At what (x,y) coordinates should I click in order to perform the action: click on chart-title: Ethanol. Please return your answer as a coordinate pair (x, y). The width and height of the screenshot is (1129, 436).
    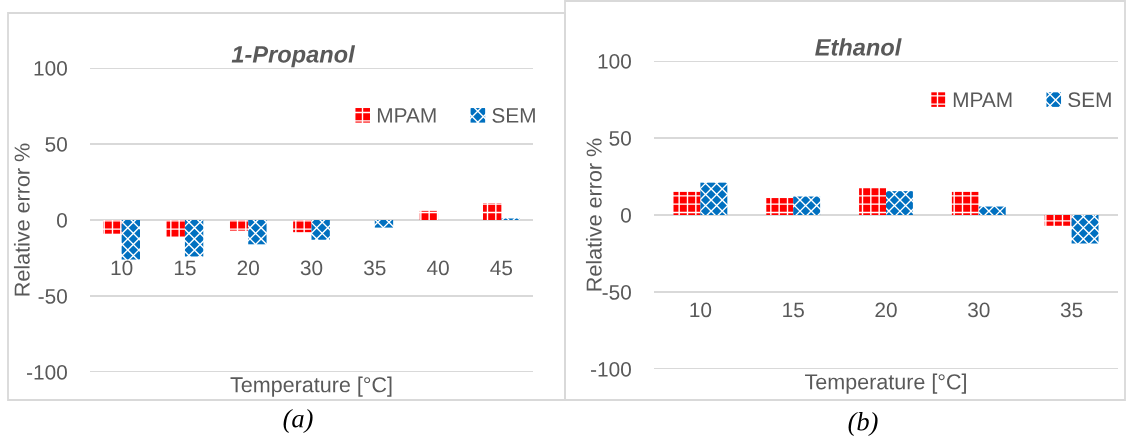
    Looking at the image, I should click on (858, 47).